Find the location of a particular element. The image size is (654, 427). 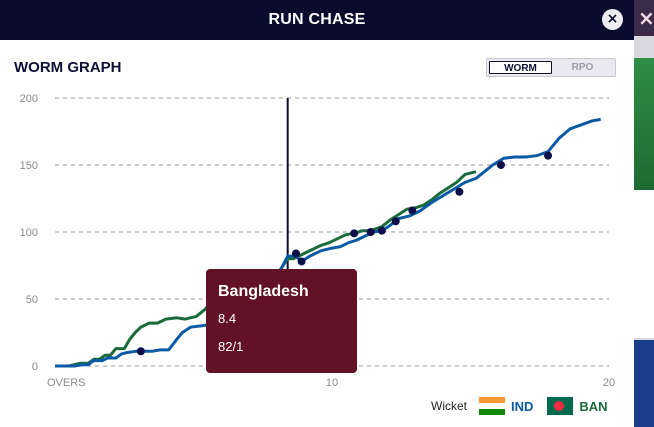

modal-title: RUN CHASE is located at coordinates (317, 19).